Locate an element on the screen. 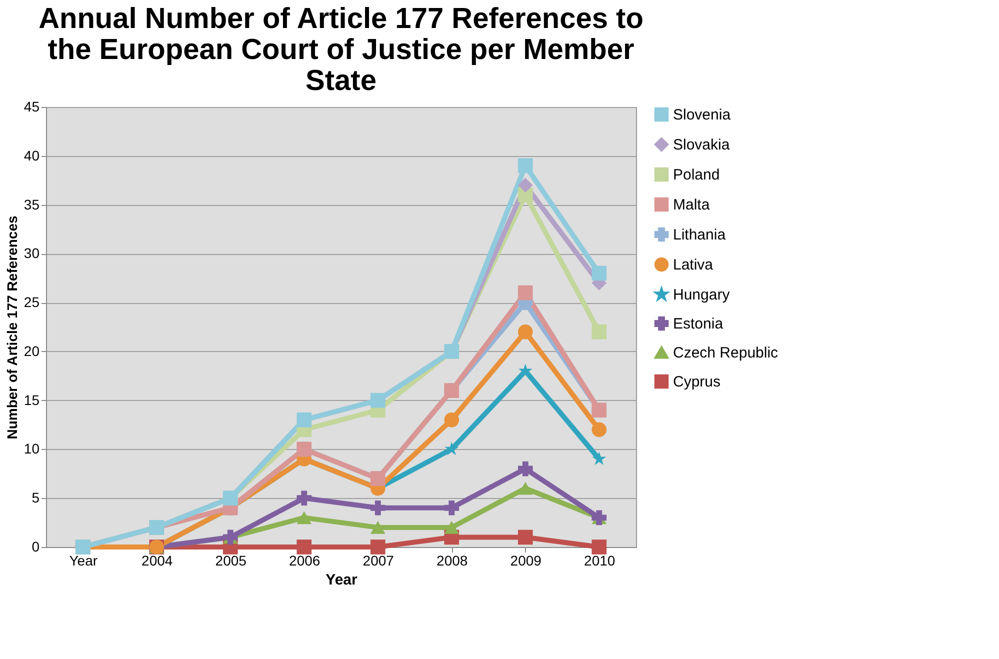 The width and height of the screenshot is (999, 659). y-tick-label: 15 is located at coordinates (32, 400).